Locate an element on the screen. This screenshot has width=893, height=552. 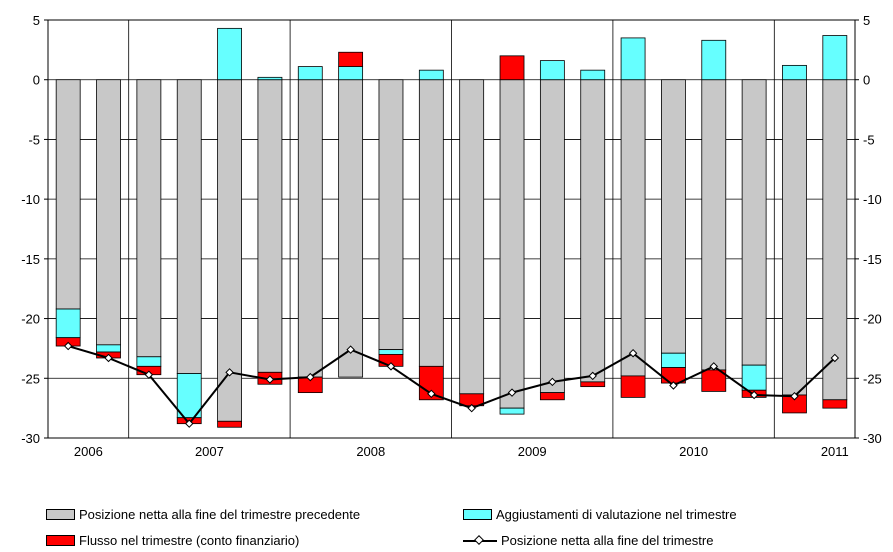
x-tick-label-year: 2009 is located at coordinates (532, 451).